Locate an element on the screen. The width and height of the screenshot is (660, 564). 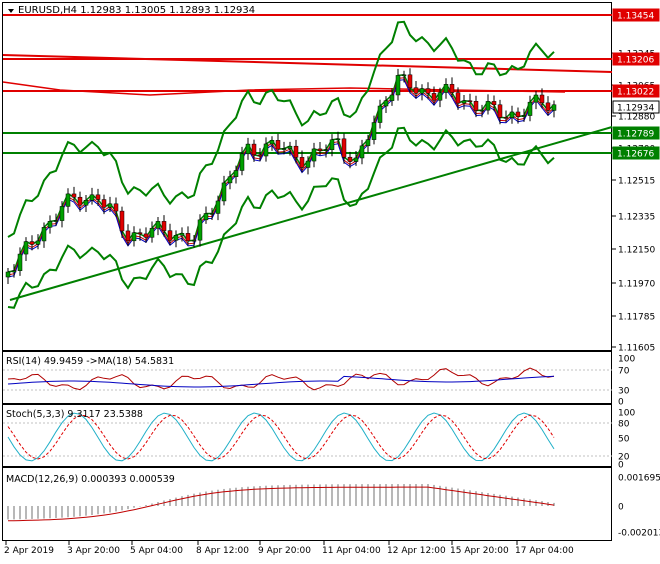
time-tick-label: 12 Apr 12:00 is located at coordinates (416, 551).